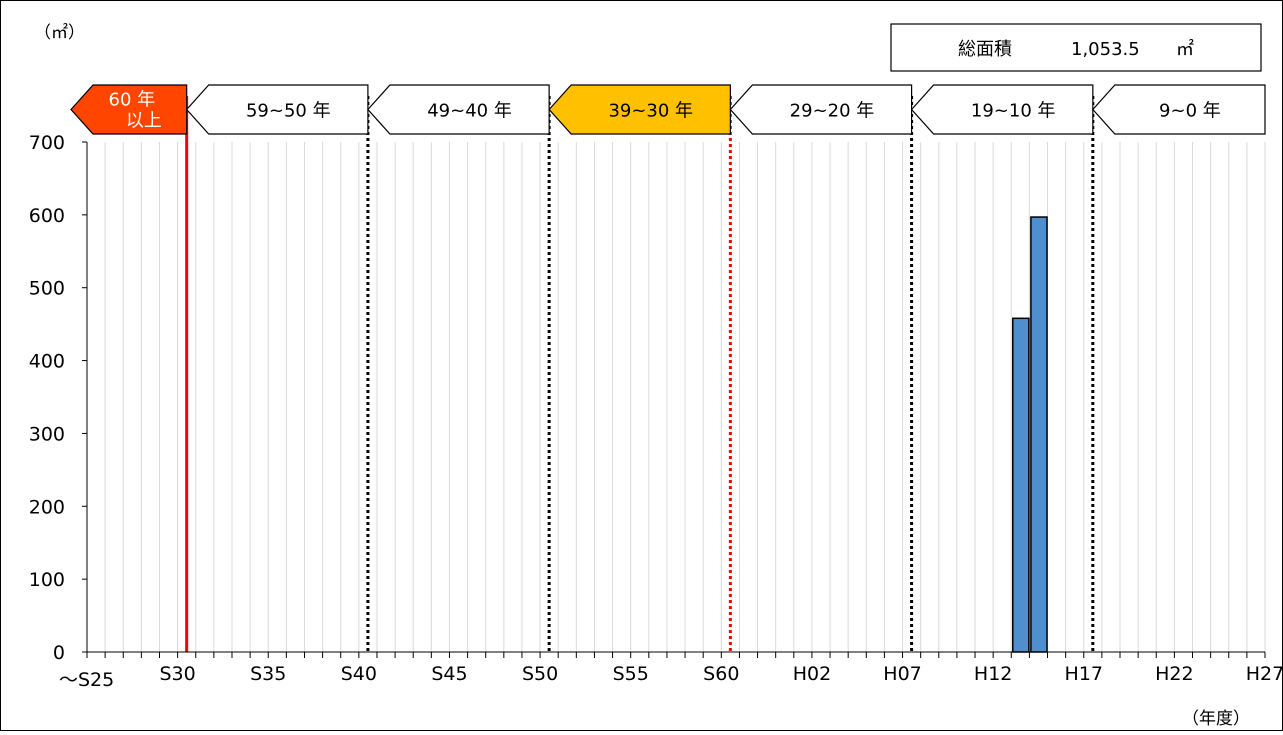 The width and height of the screenshot is (1283, 735). Describe the element at coordinates (1174, 674) in the screenshot. I see `x-tick-label: H22` at that location.